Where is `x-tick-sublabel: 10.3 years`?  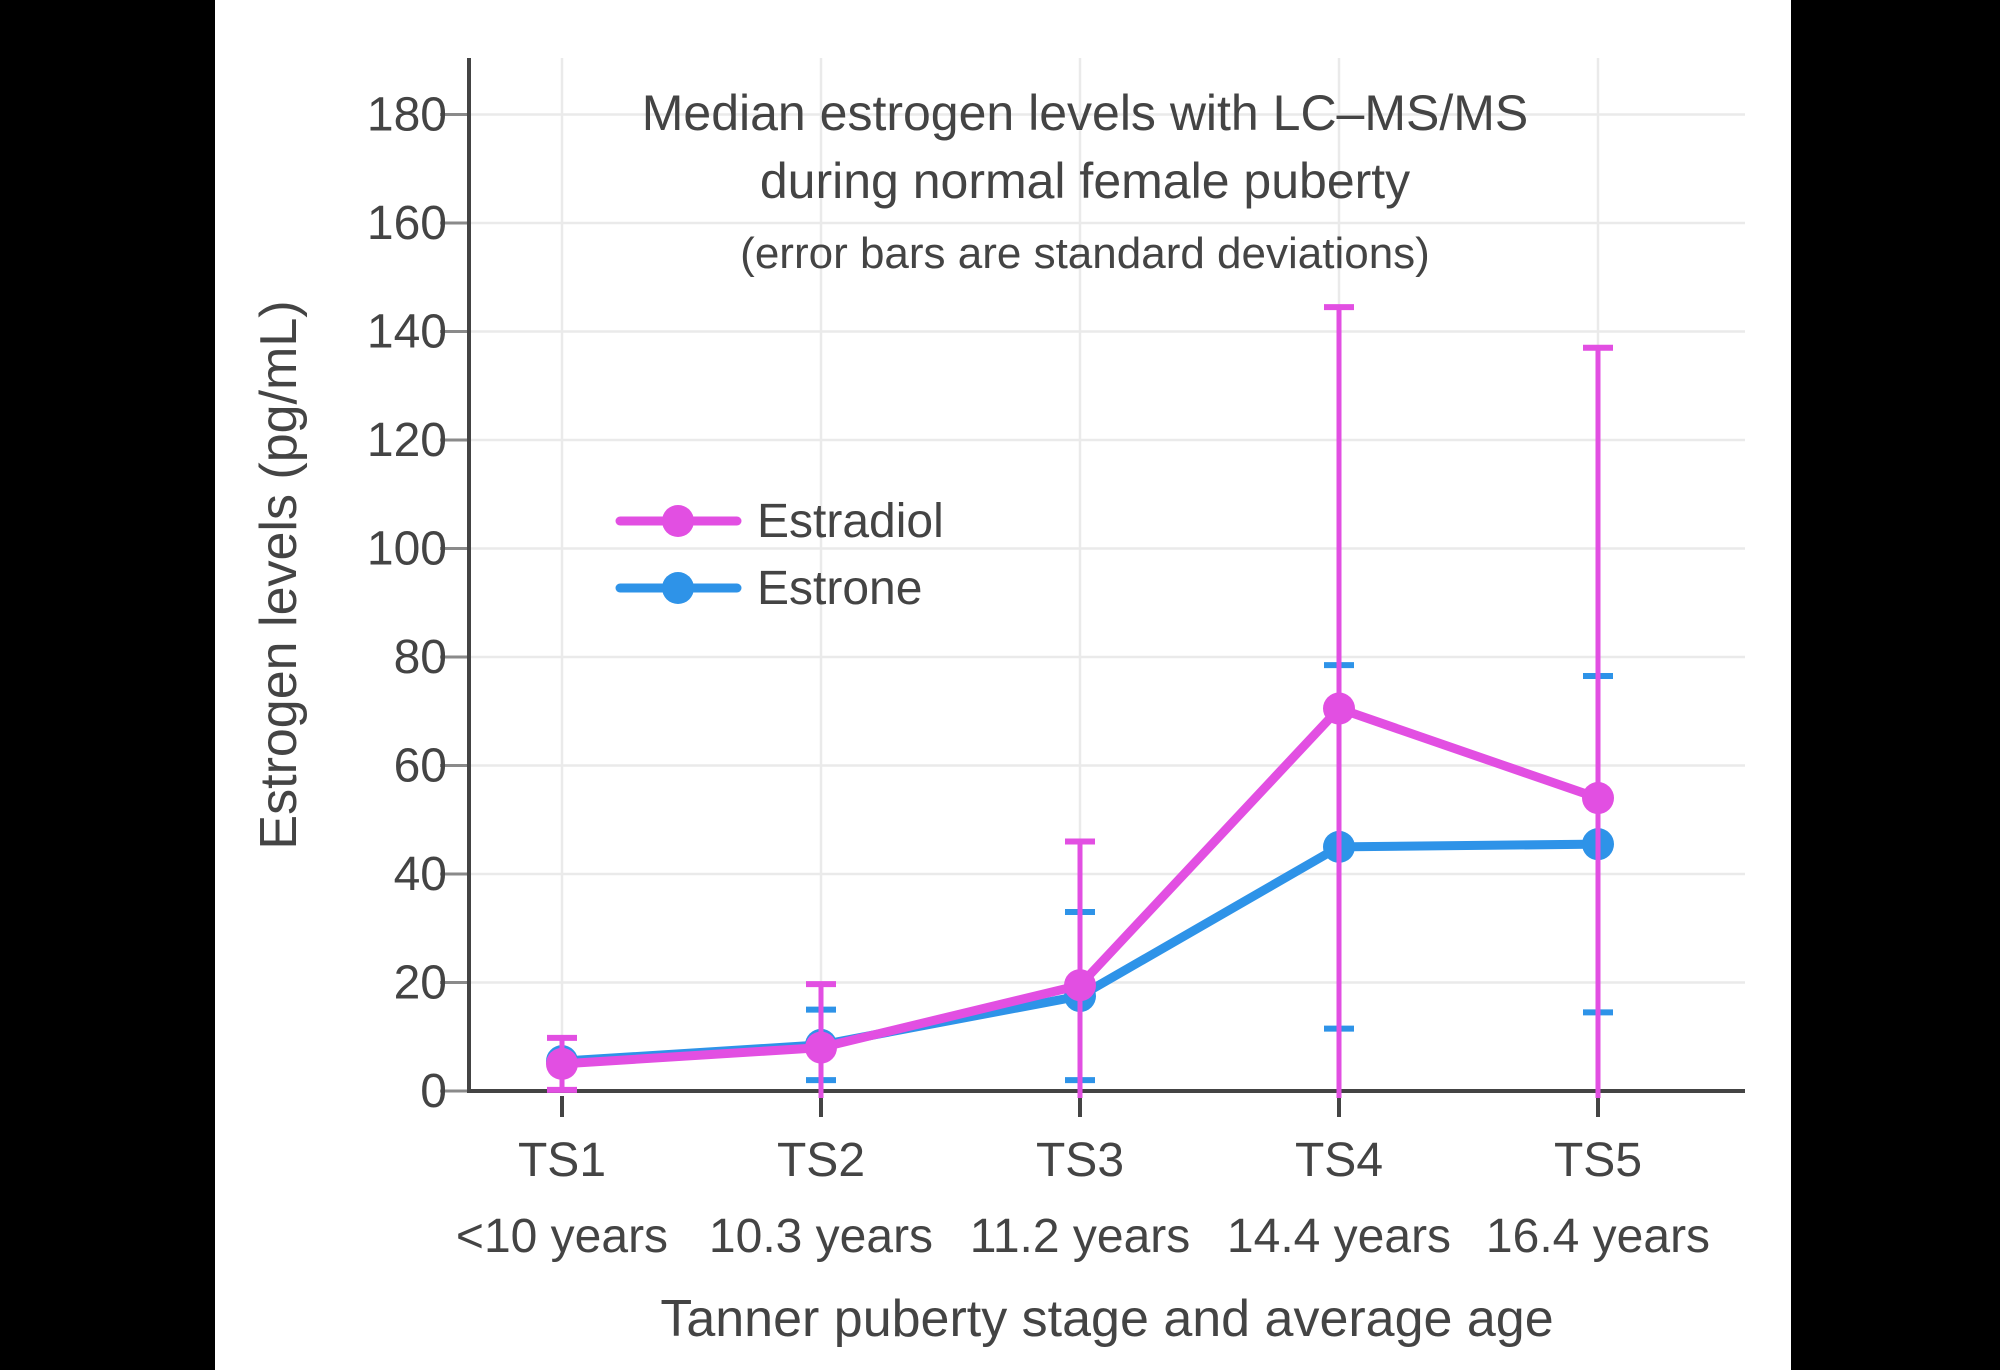
x-tick-sublabel: 10.3 years is located at coordinates (821, 1236).